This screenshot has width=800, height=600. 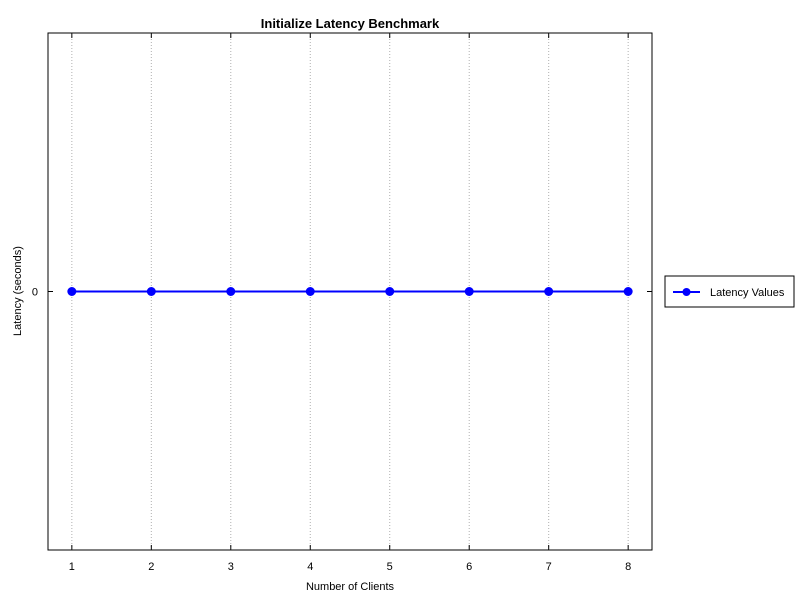 I want to click on x-tick-label: 1, so click(x=72, y=567).